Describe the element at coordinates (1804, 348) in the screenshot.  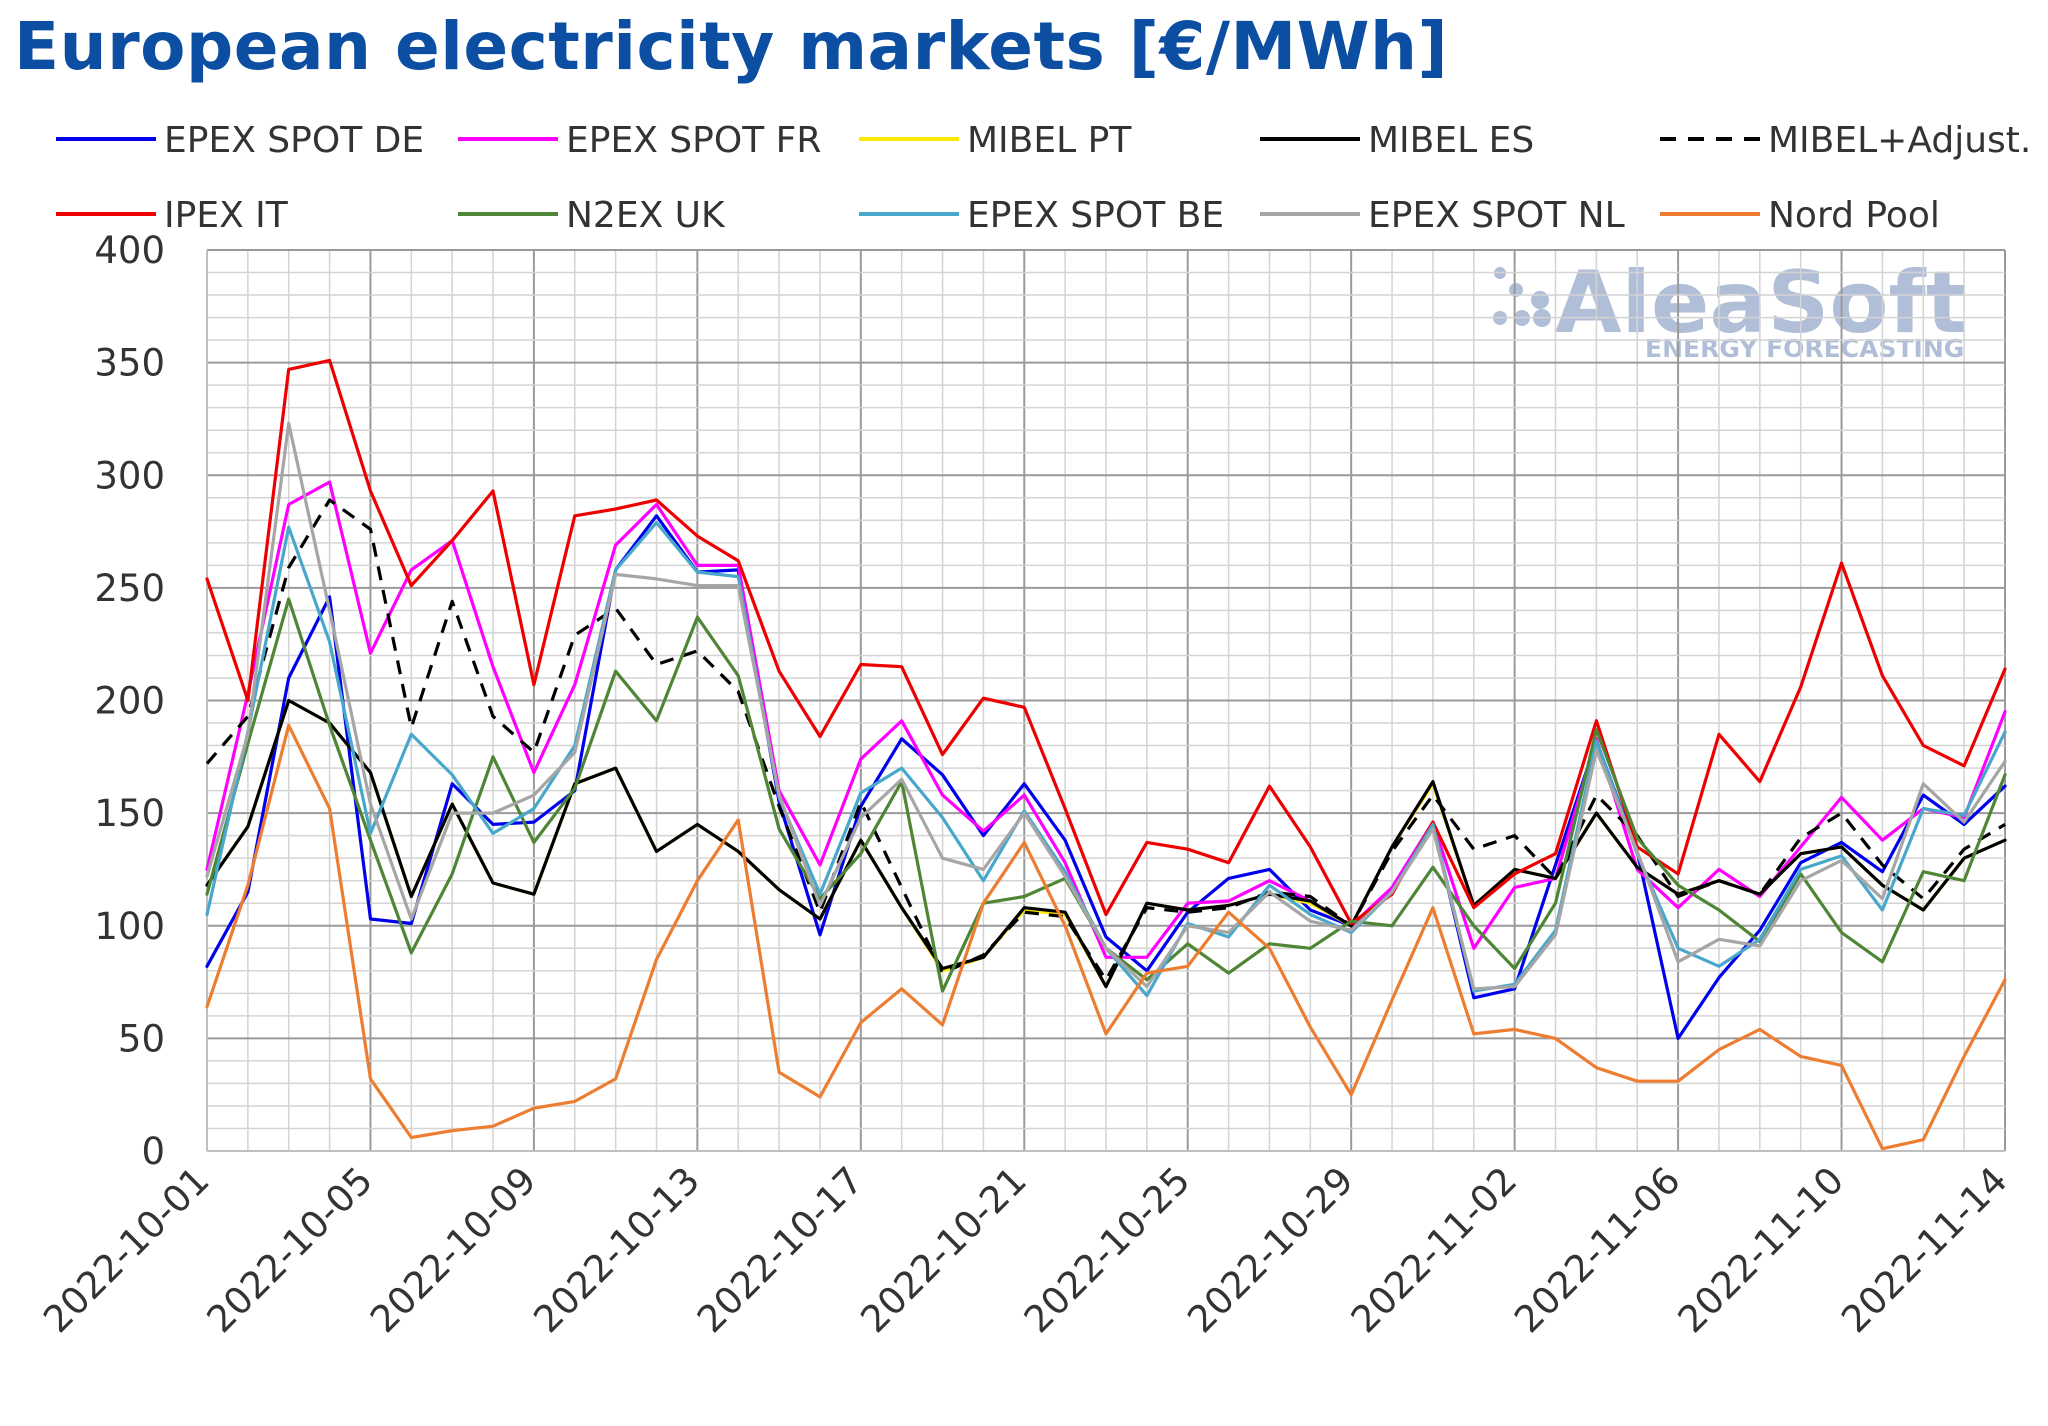
I see `watermark-tagline: ENERGY FORECASTING` at that location.